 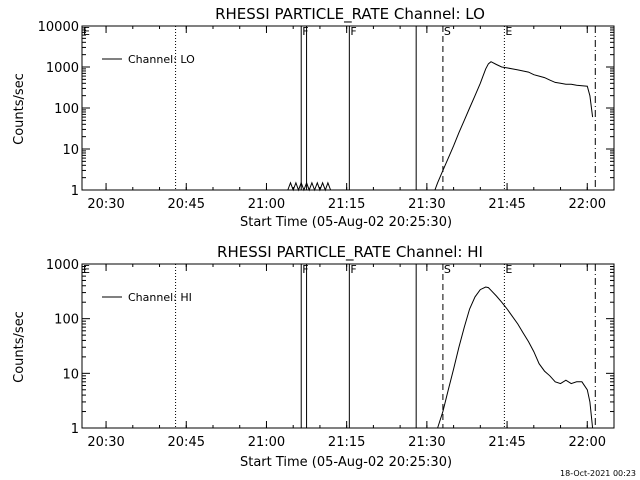 I want to click on chart-title: RHESSI PARTICLE_RATE Channel: HI, so click(x=350, y=252).